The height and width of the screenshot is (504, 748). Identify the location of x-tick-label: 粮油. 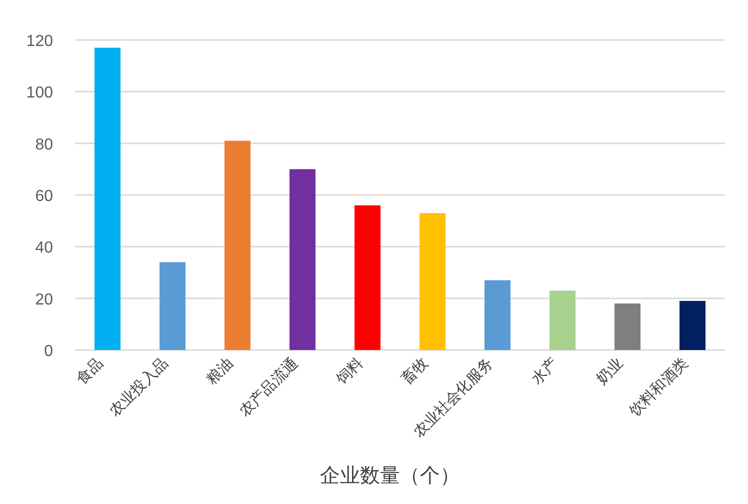
(219, 371).